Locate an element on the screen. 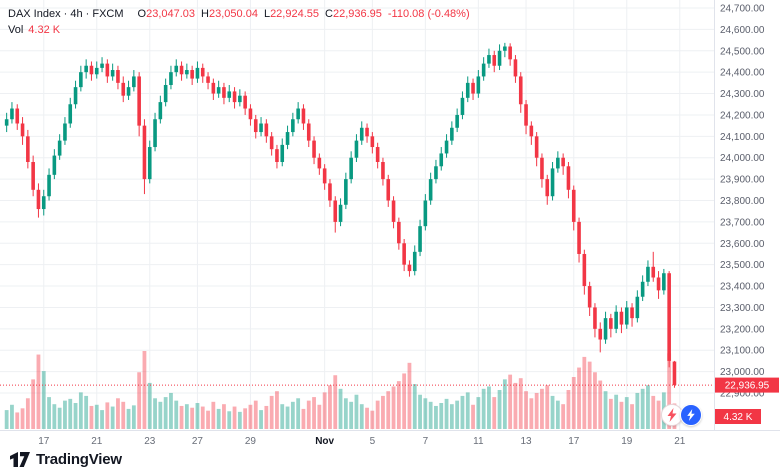 The height and width of the screenshot is (470, 780). svg-text: 23,900.00 is located at coordinates (742, 180).